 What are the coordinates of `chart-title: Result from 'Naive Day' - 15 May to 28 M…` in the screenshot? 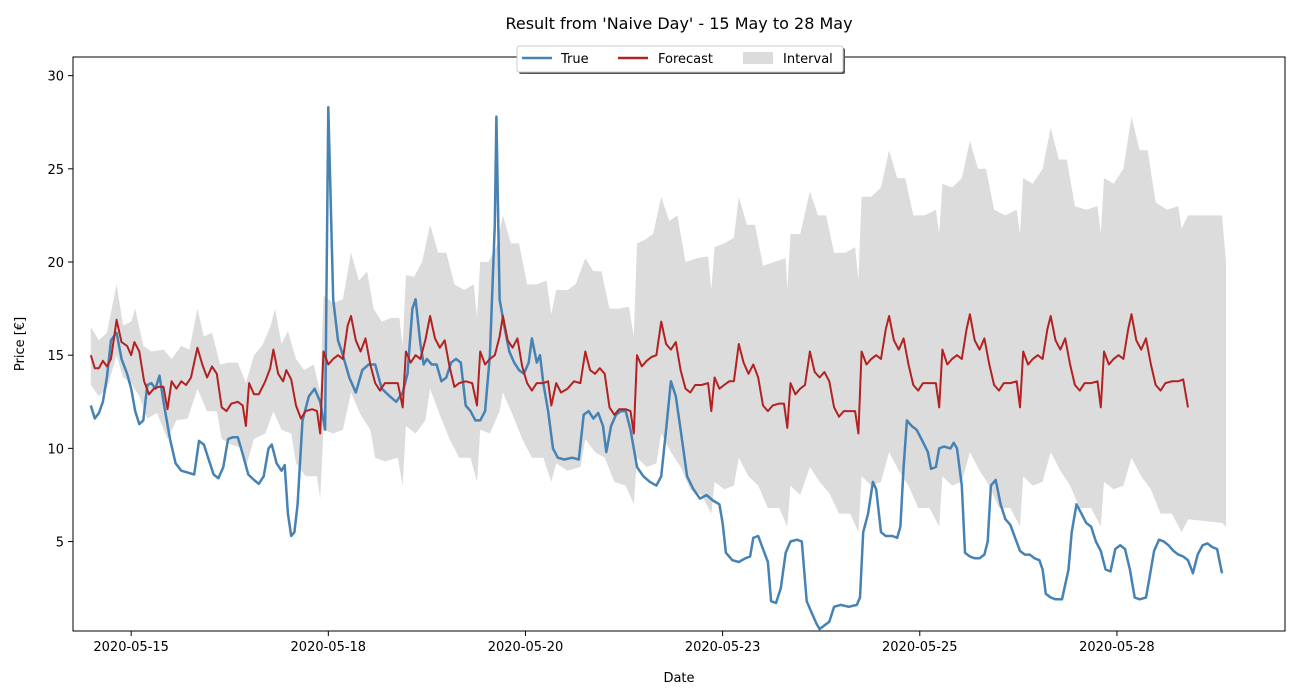 It's located at (678, 23).